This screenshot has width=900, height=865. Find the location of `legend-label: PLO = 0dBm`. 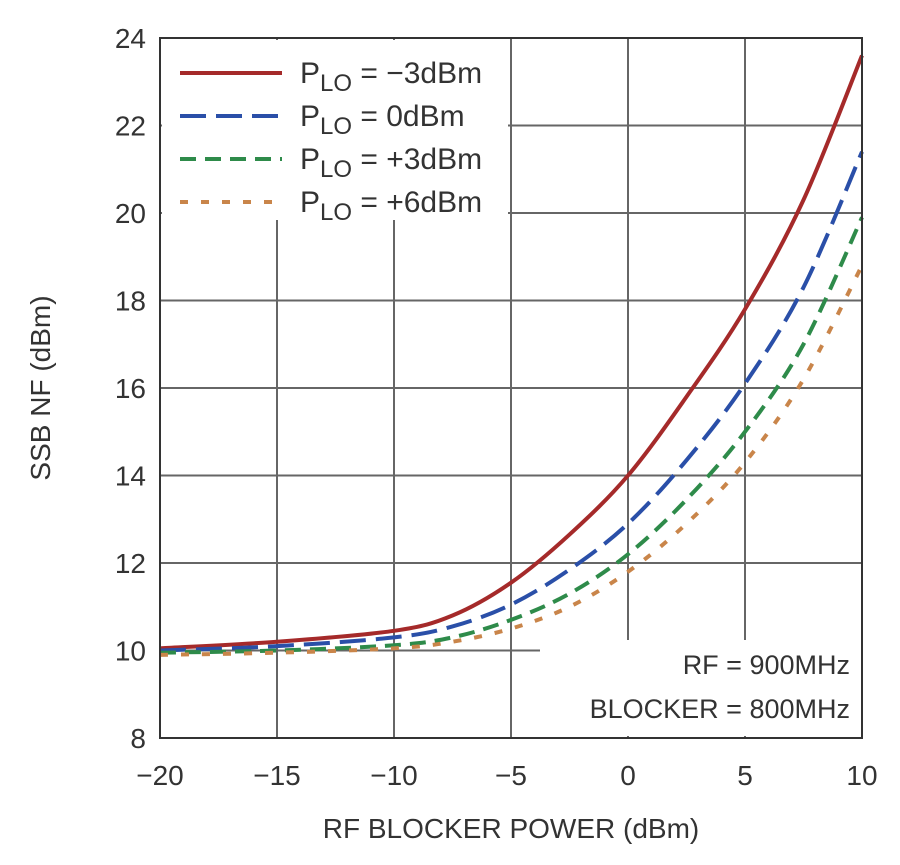

legend-label: PLO = 0dBm is located at coordinates (382, 120).